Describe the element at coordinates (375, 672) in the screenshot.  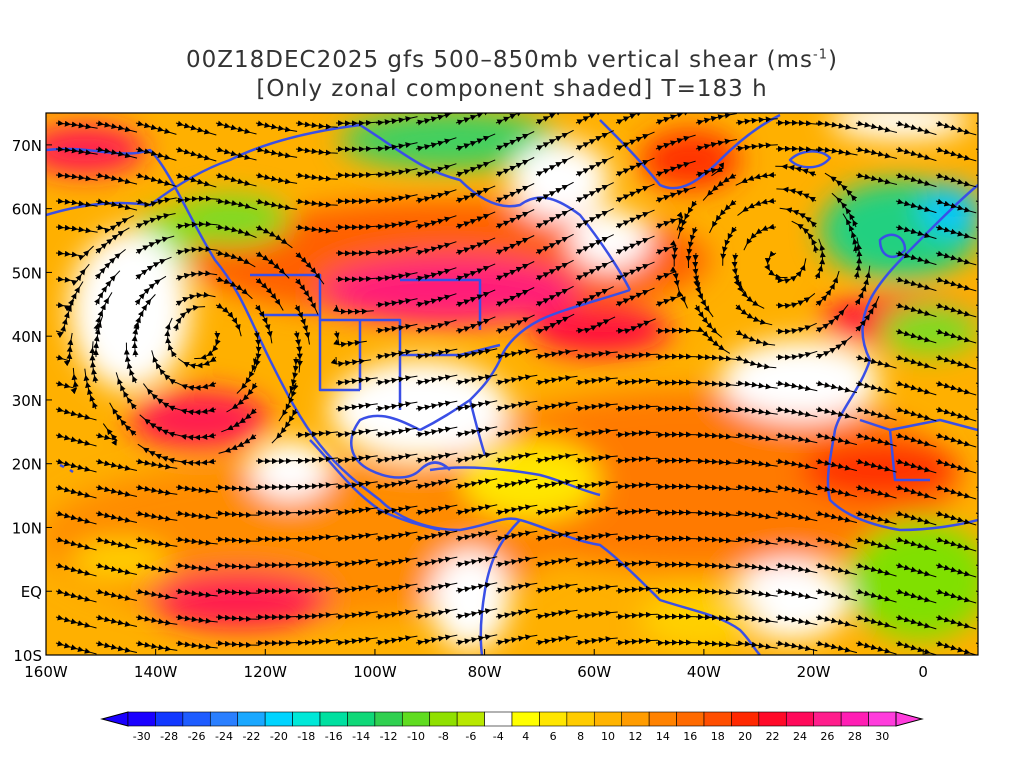
I see `x-tick-label: 100W` at that location.